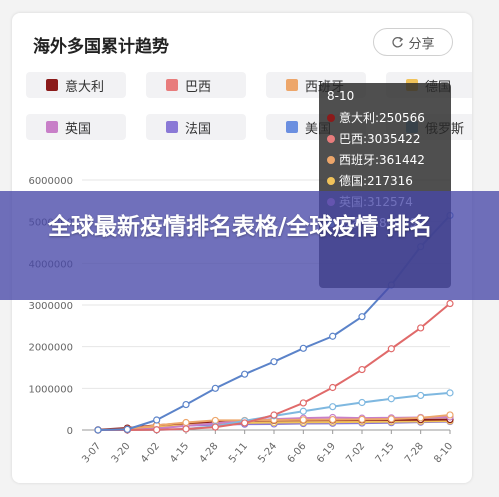  What do you see at coordinates (382, 118) in the screenshot?
I see `tooltip-text: 意大利:250566` at bounding box center [382, 118].